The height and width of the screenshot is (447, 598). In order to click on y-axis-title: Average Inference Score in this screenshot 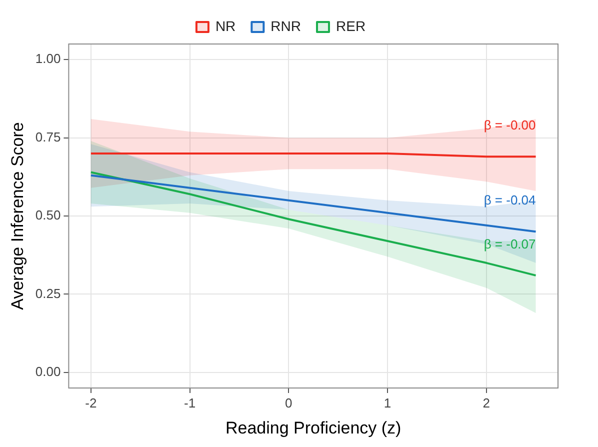, I will do `click(17, 216)`.